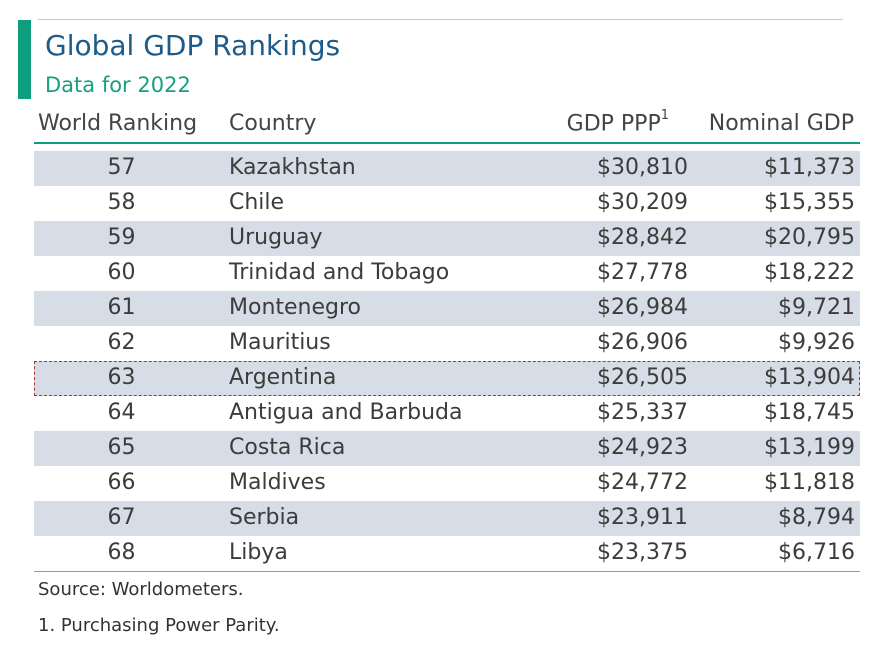  What do you see at coordinates (276, 237) in the screenshot?
I see `country-cell: Uruguay` at bounding box center [276, 237].